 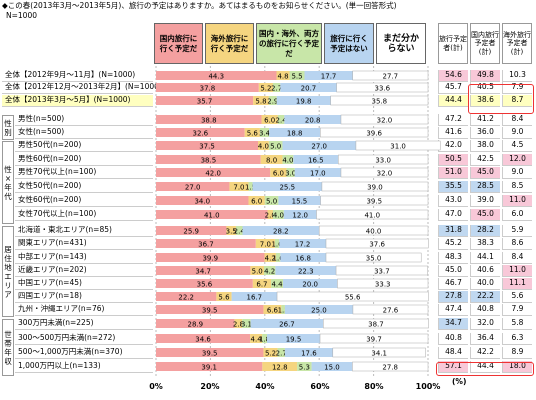 I want to click on data-label: 2.9, so click(x=272, y=102).